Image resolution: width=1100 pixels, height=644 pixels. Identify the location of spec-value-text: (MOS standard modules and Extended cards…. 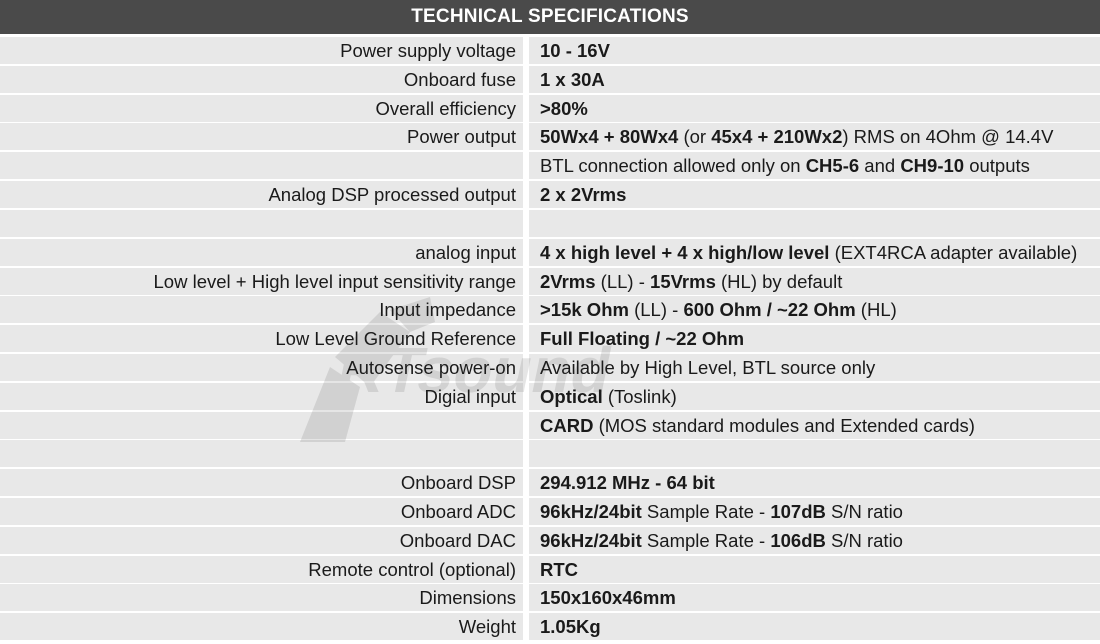
(784, 425).